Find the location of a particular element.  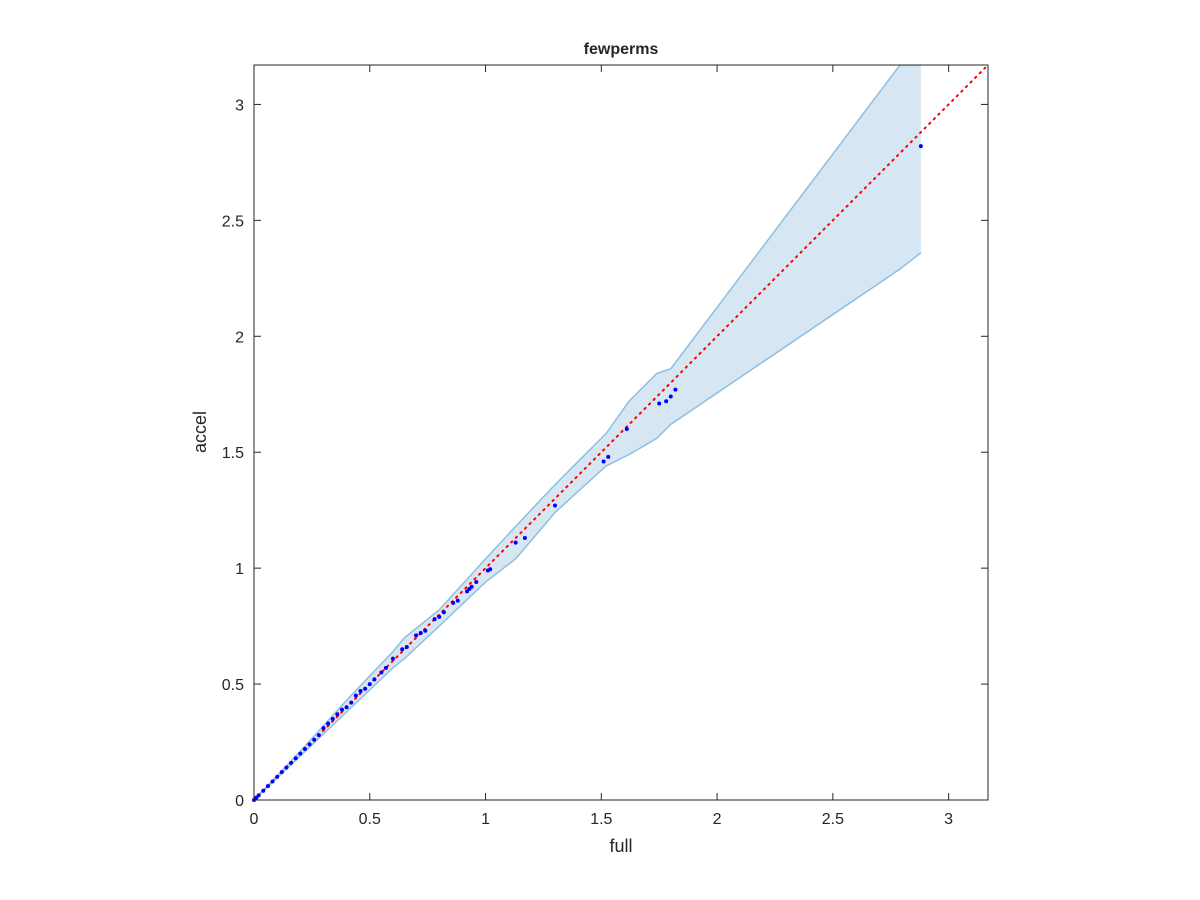

y-tick-label: 3 is located at coordinates (239, 105).